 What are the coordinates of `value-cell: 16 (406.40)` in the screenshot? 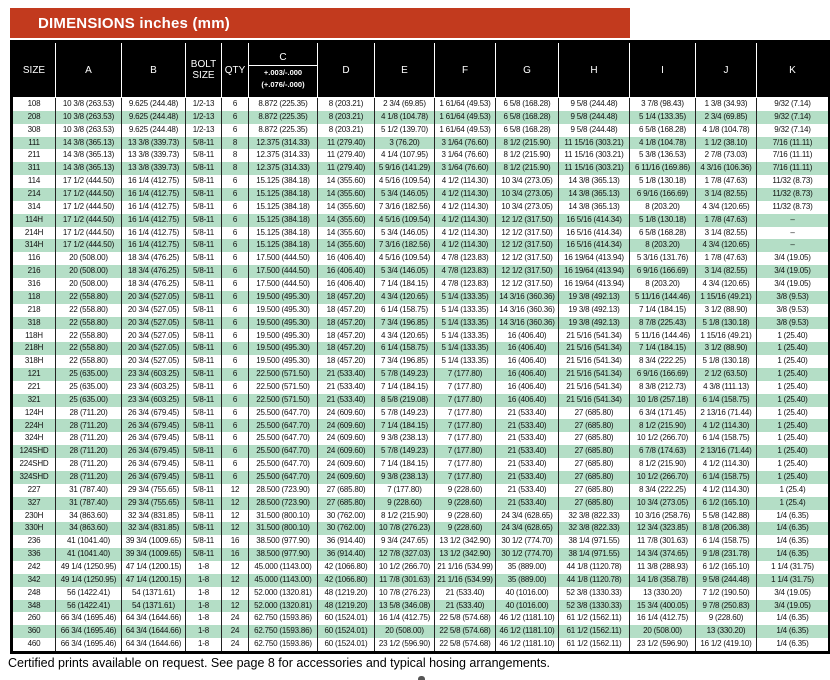 It's located at (527, 336).